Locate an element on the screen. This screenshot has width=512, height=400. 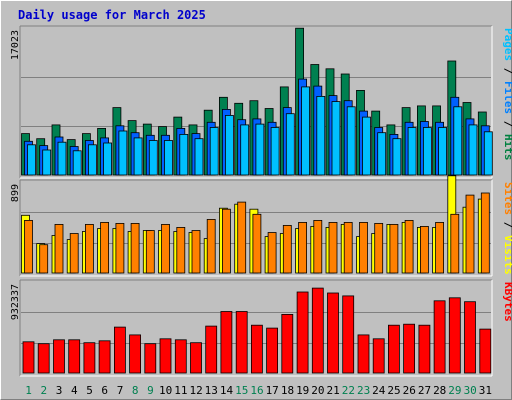
chart-title: Daily usage for March 2025 is located at coordinates (112, 15).